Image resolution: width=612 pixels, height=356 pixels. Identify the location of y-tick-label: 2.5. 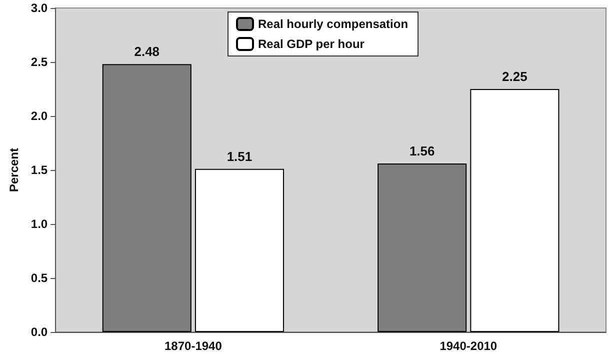
(39, 62).